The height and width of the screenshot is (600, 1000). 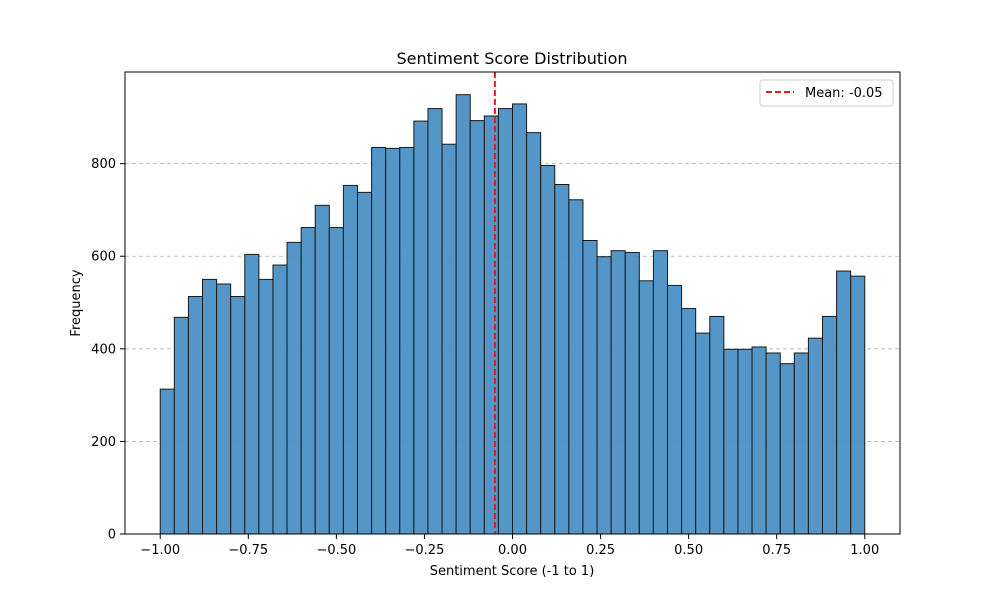 What do you see at coordinates (103, 349) in the screenshot?
I see `y-tick-label: 400` at bounding box center [103, 349].